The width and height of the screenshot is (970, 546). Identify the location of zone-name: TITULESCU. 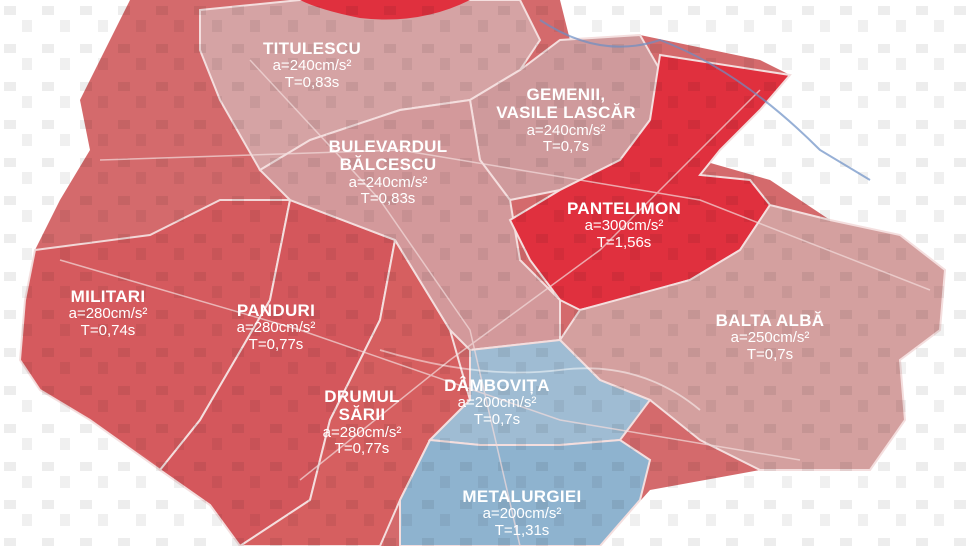
(312, 48).